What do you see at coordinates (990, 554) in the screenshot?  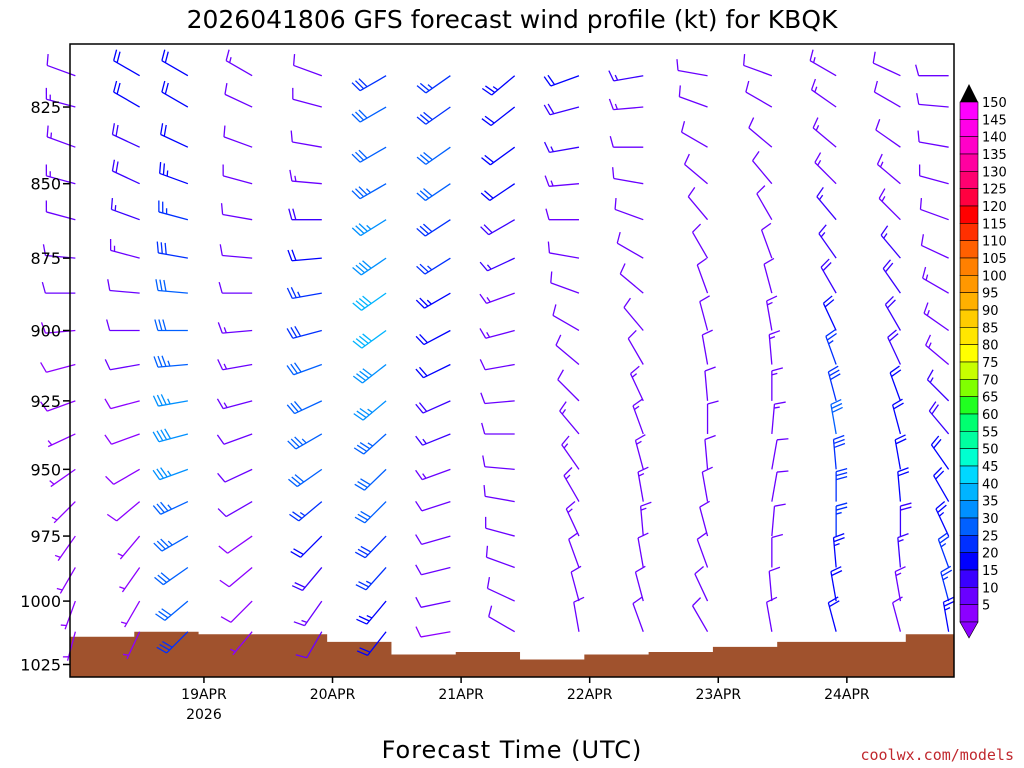 I see `colorbar-label: 20` at bounding box center [990, 554].